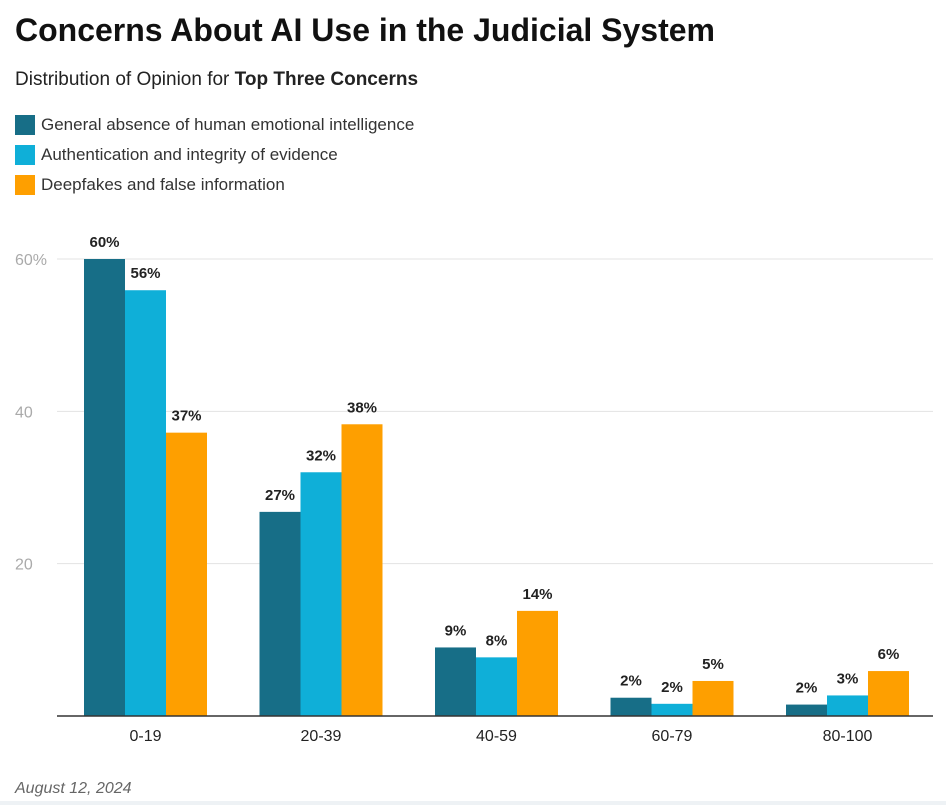 This screenshot has width=946, height=805. Describe the element at coordinates (473, 803) in the screenshot. I see `bottom-divider` at that location.